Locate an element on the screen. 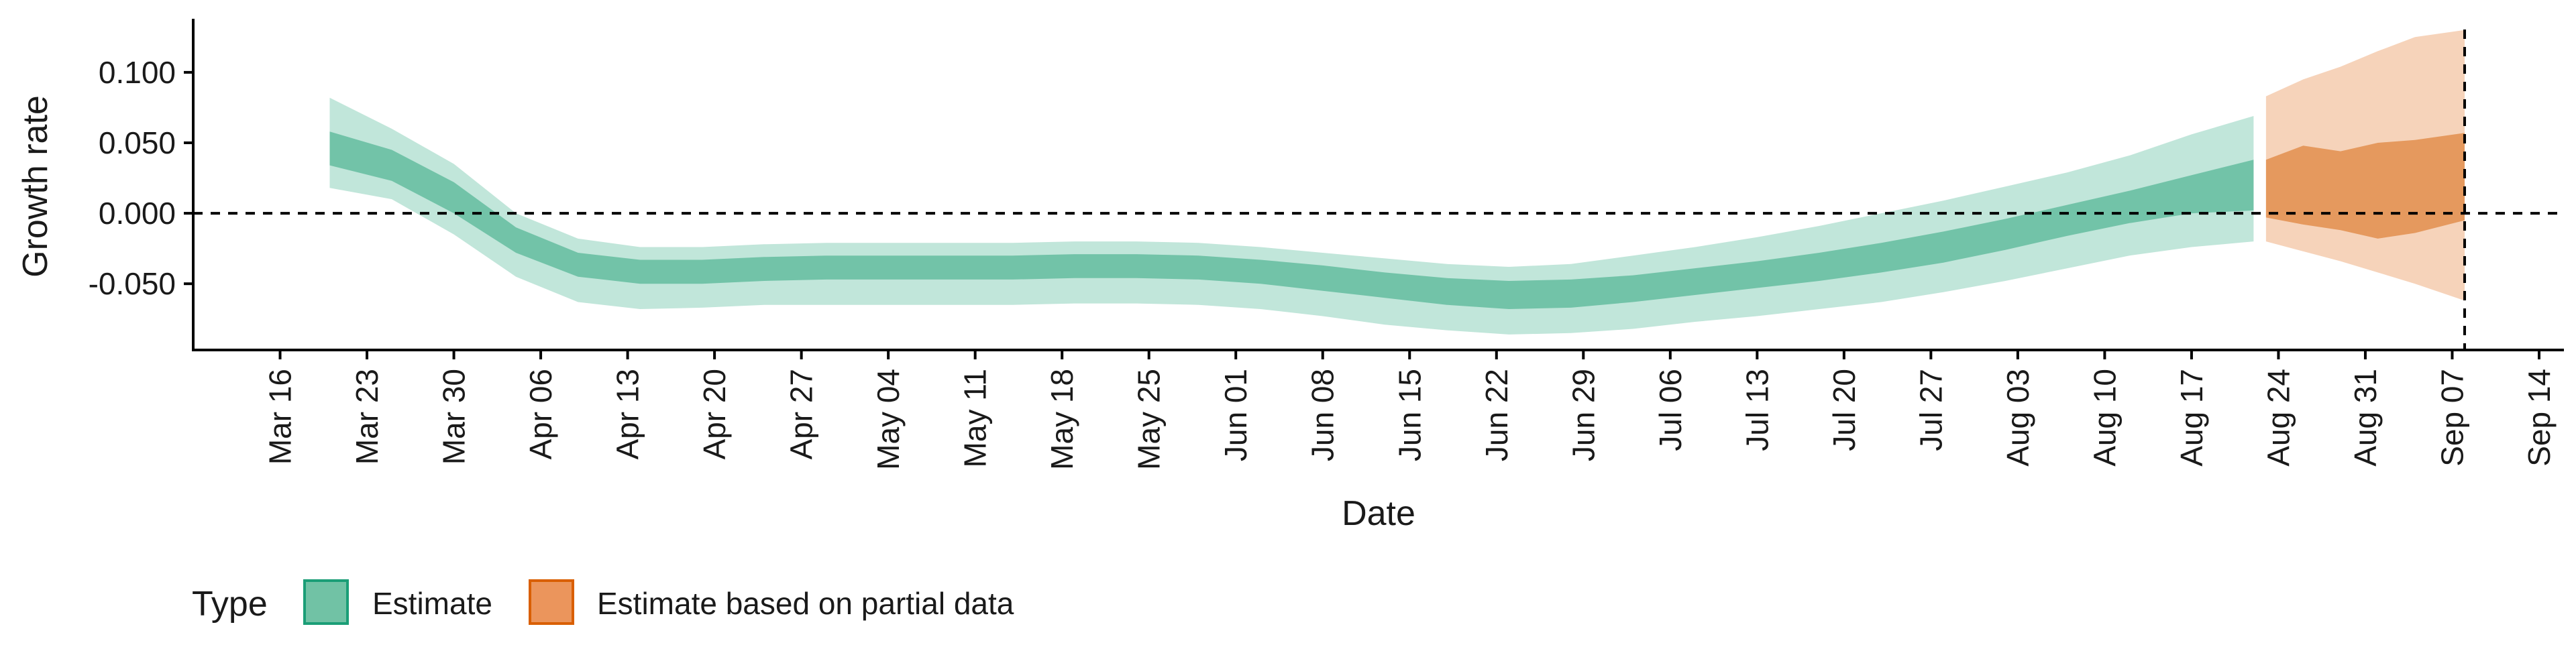 The width and height of the screenshot is (2576, 647). x-tick-label: Aug 31 is located at coordinates (2365, 418).